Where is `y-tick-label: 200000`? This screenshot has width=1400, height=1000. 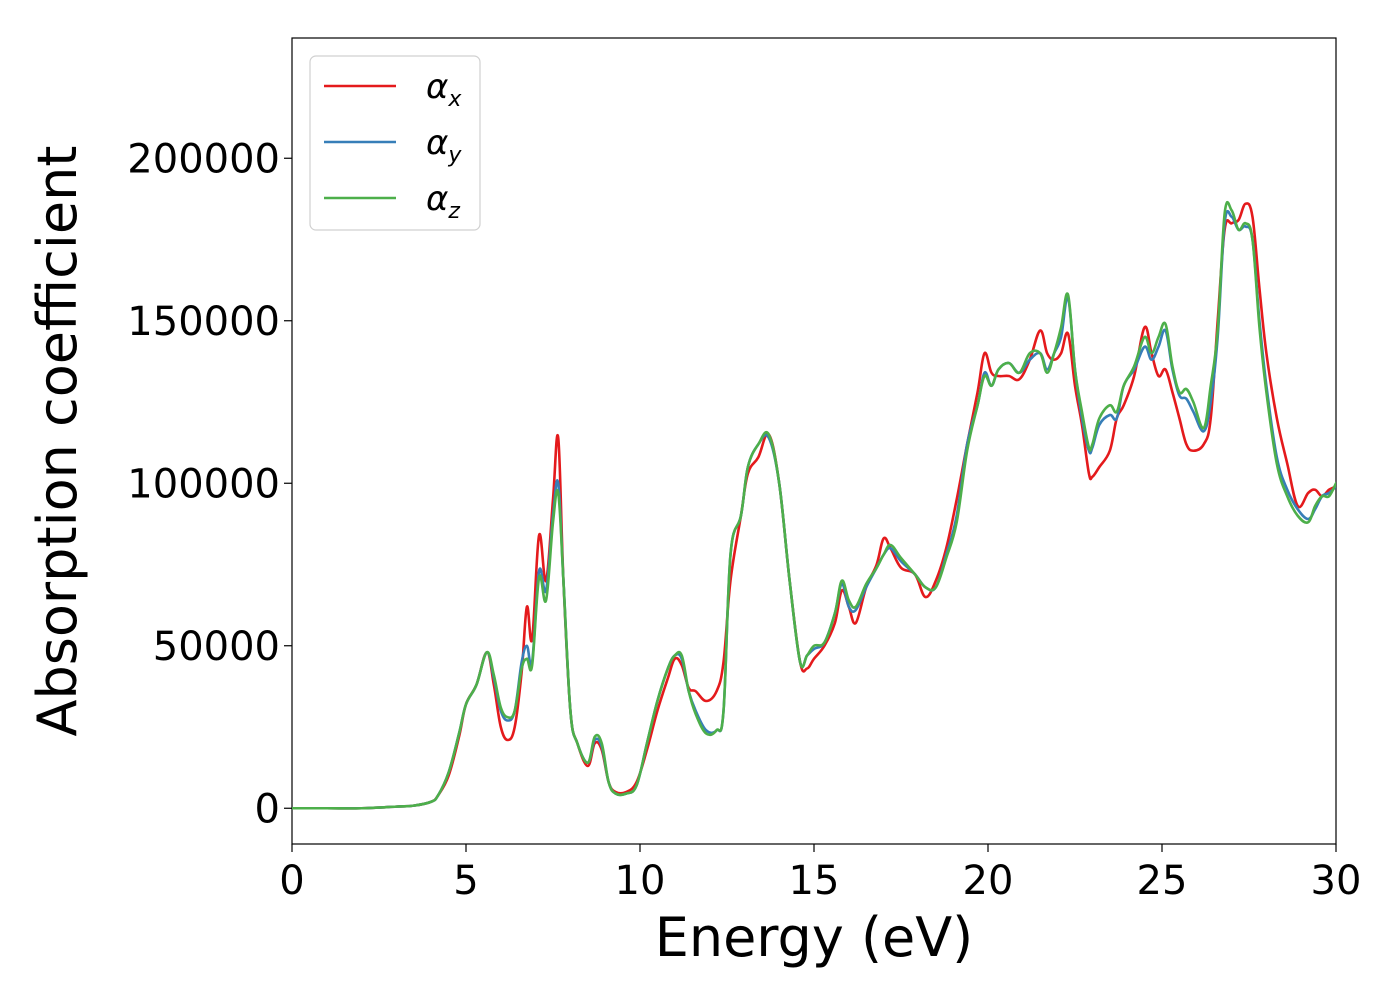
y-tick-label: 200000 is located at coordinates (203, 159).